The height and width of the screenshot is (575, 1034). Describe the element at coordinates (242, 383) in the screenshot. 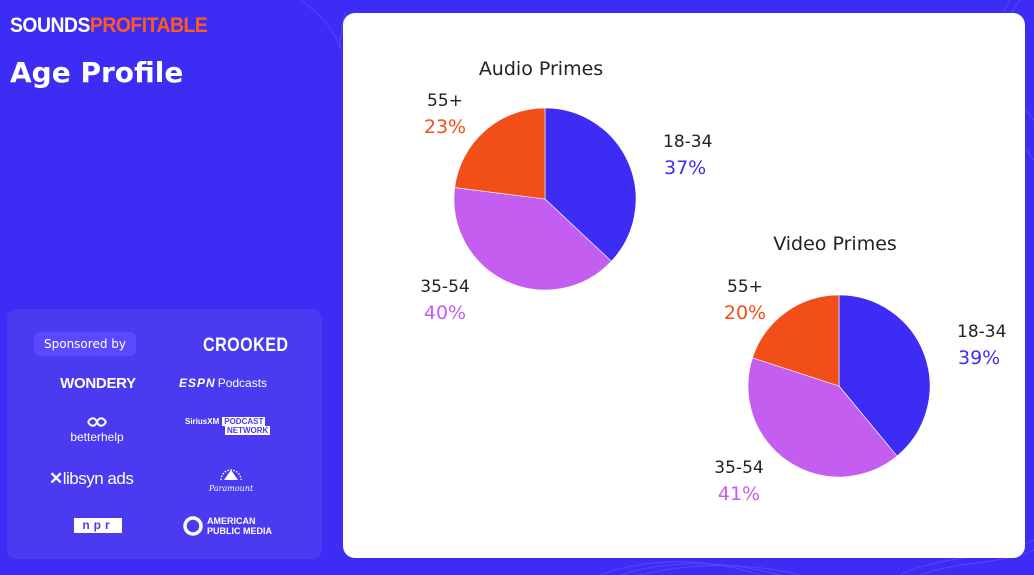

I see `podcasts-logo-text: Podcasts` at that location.